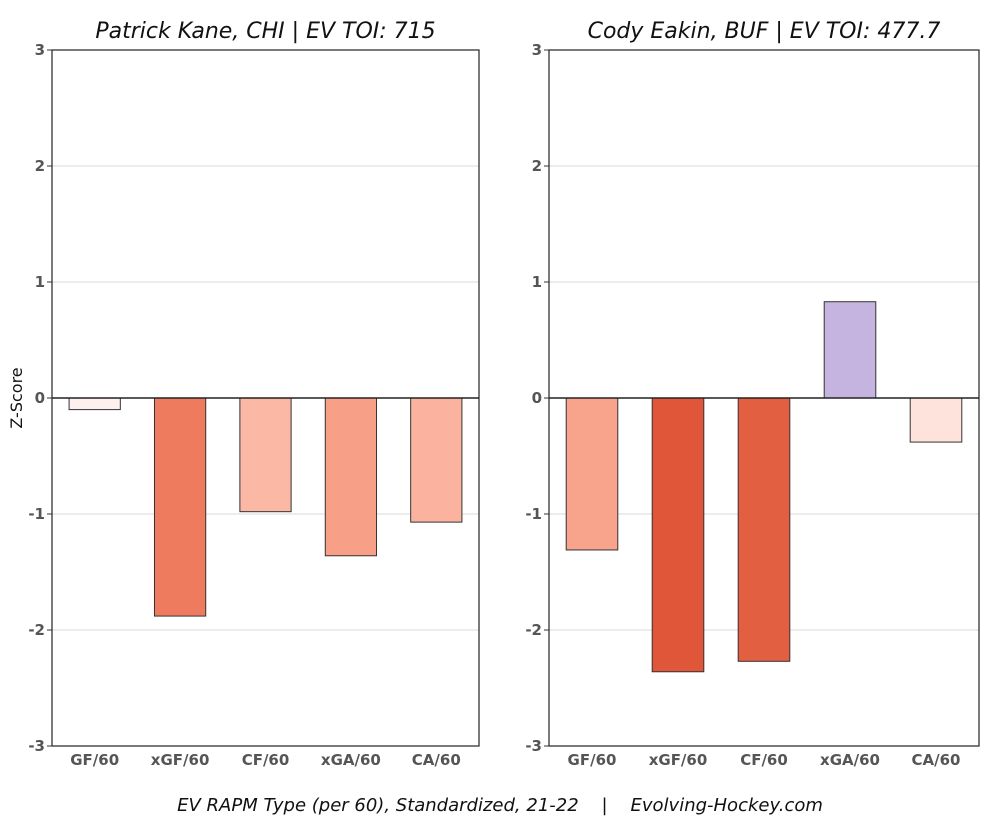 The image size is (1000, 824). What do you see at coordinates (16, 397) in the screenshot?
I see `y-axis-title: Z-Score` at bounding box center [16, 397].